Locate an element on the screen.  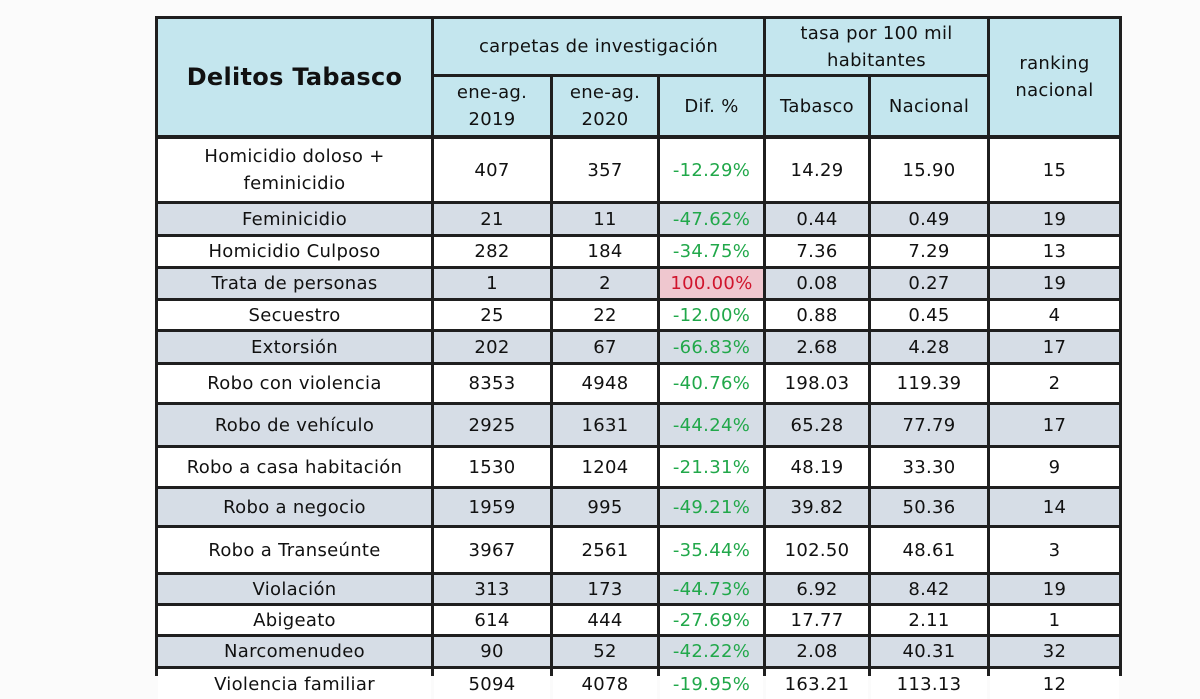
cell-2020: 22 is located at coordinates (605, 315).